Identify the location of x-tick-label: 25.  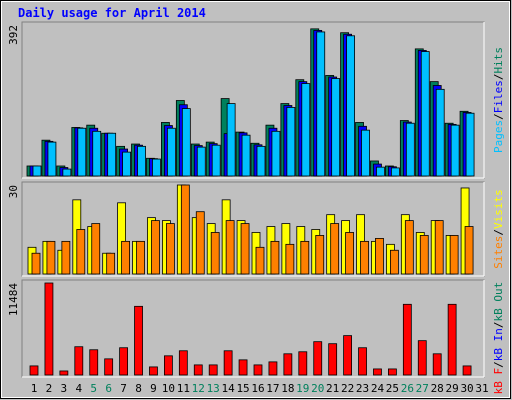
(392, 388).